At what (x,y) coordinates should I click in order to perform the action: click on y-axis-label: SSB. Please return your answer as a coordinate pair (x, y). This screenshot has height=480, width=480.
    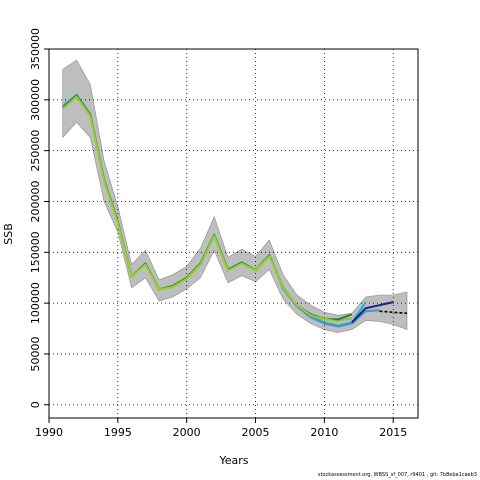
    Looking at the image, I should click on (8, 234).